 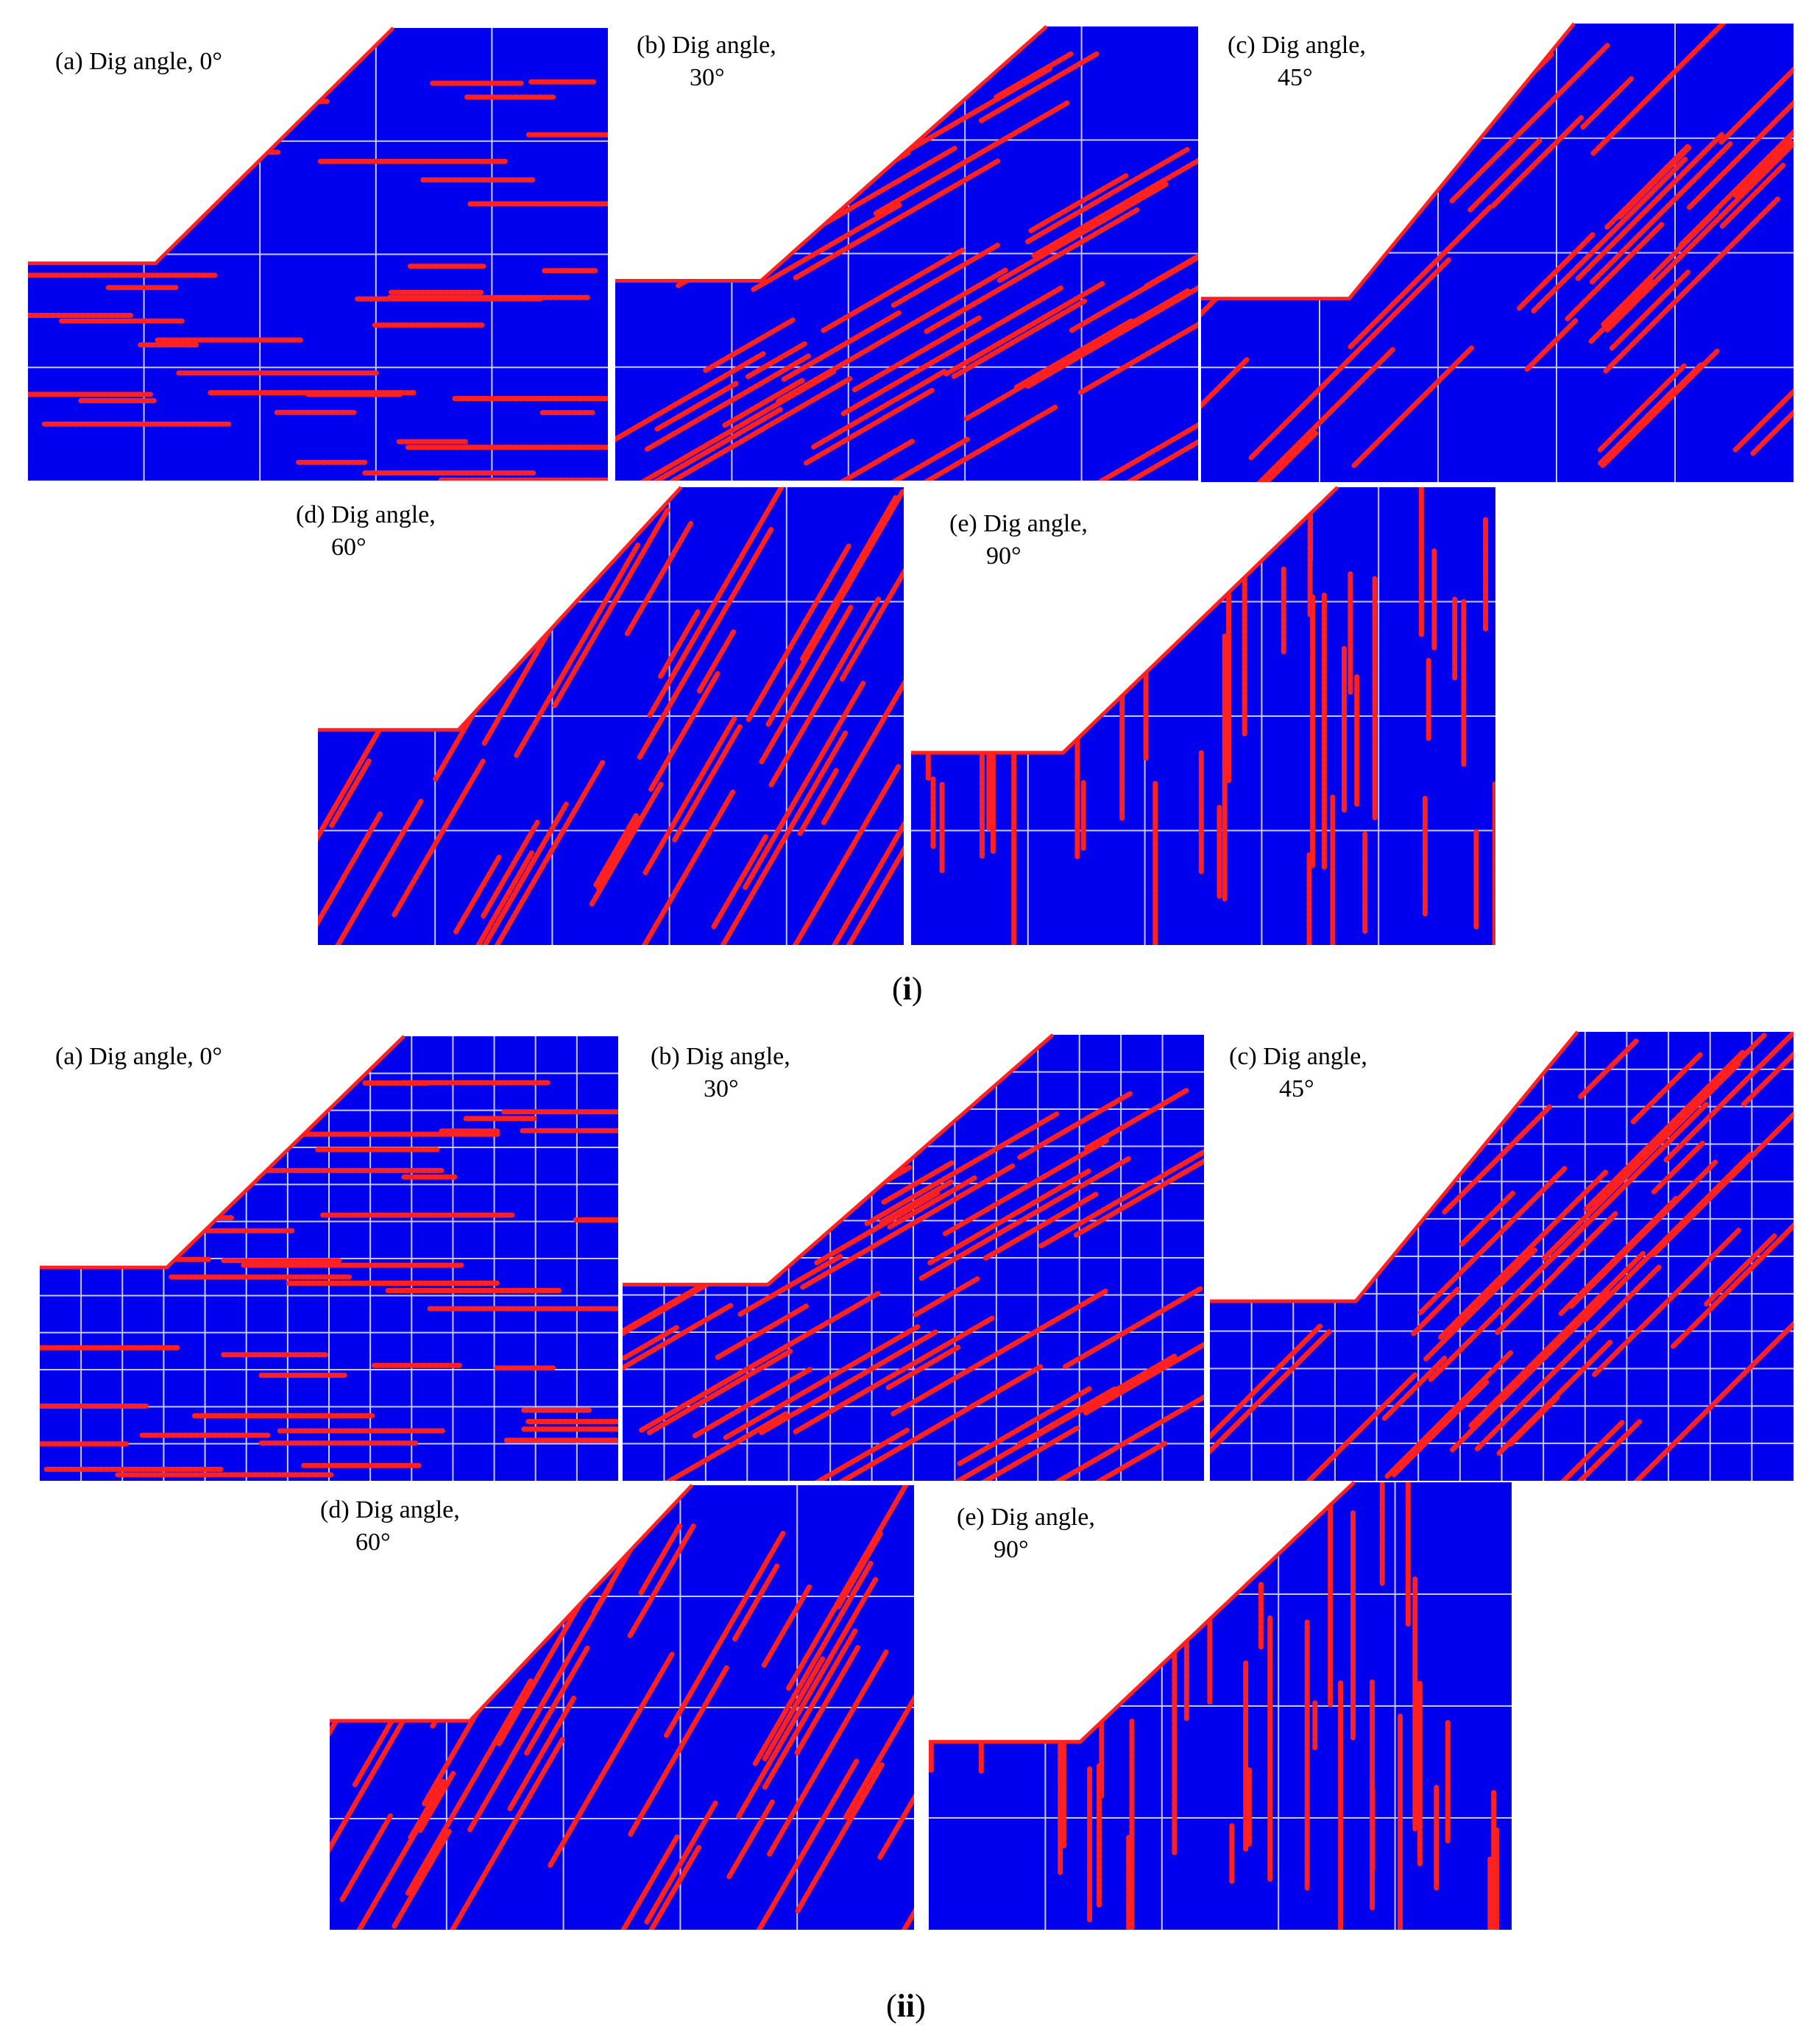 I want to click on panel-ii-e-label: (e) Dig angle, 90°, so click(x=1026, y=1533).